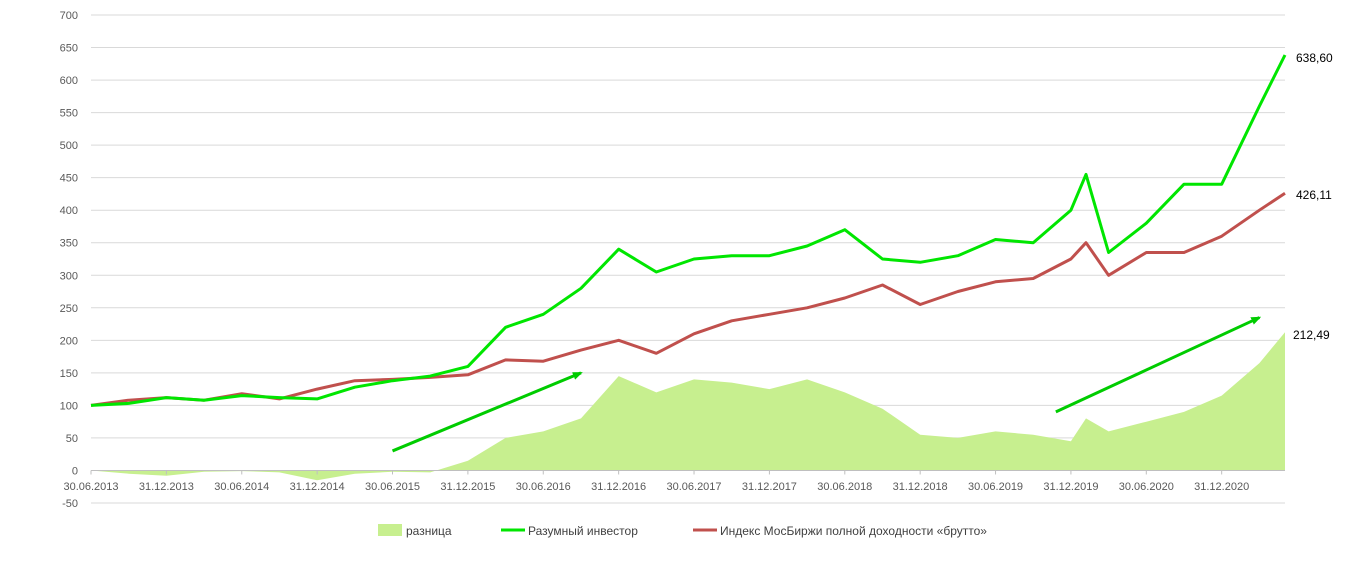 The height and width of the screenshot is (569, 1348). Describe the element at coordinates (844, 487) in the screenshot. I see `x-tick-label: 30.06.2018` at that location.